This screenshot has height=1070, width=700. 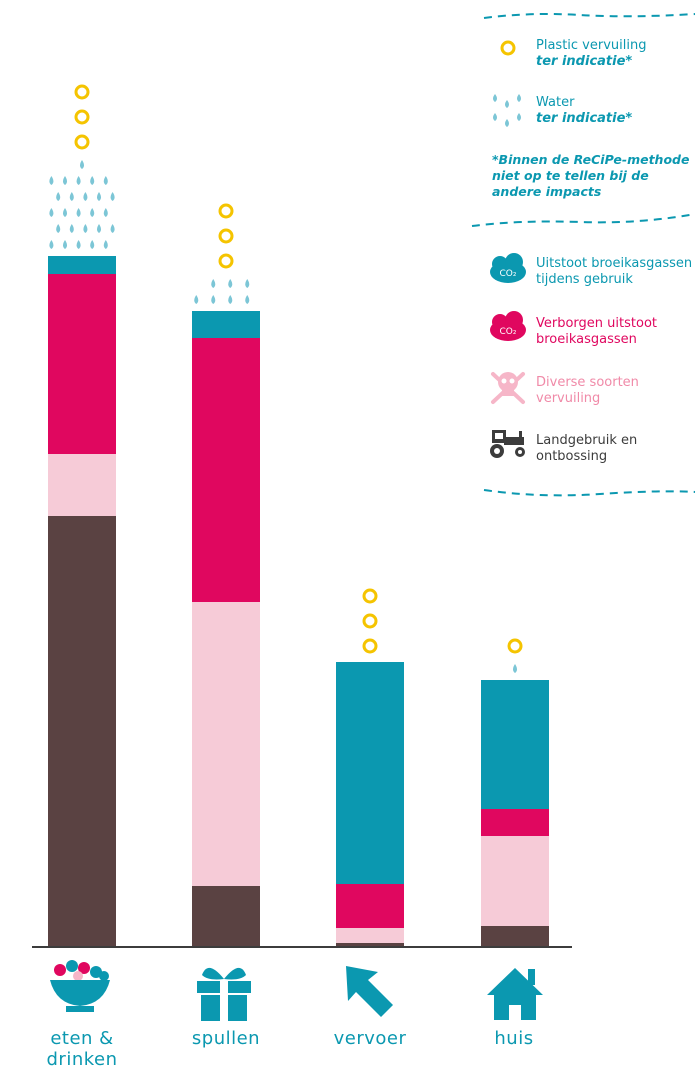 What do you see at coordinates (584, 118) in the screenshot?
I see `legend-water-sub: ter indicatie*` at bounding box center [584, 118].